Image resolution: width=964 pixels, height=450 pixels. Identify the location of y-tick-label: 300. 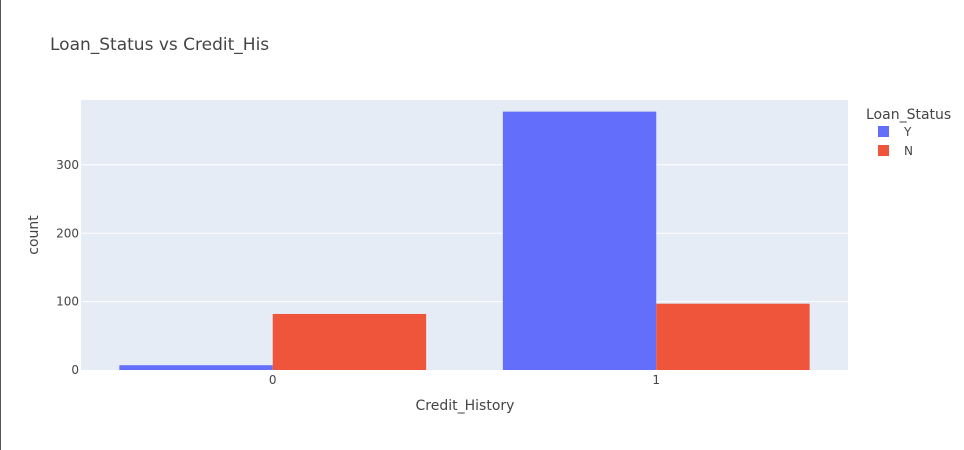
(67, 165).